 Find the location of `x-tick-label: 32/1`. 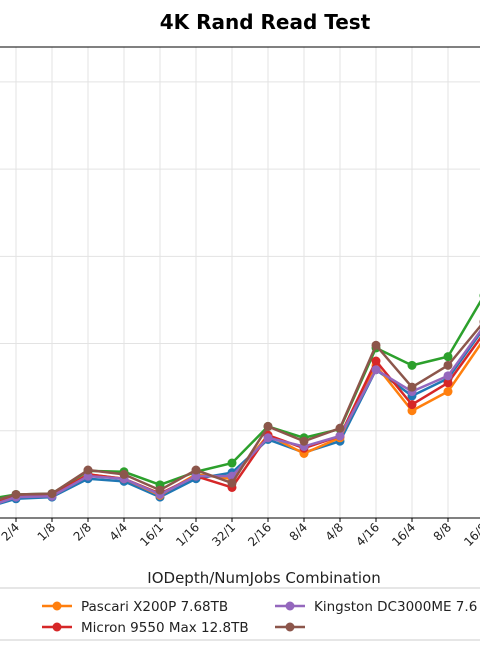

x-tick-label: 32/1 is located at coordinates (223, 534).